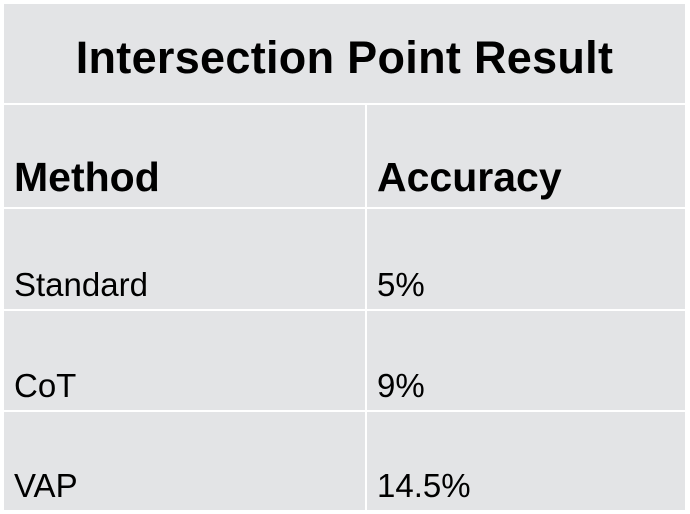 The width and height of the screenshot is (690, 514). I want to click on method-value: CoT, so click(45, 385).